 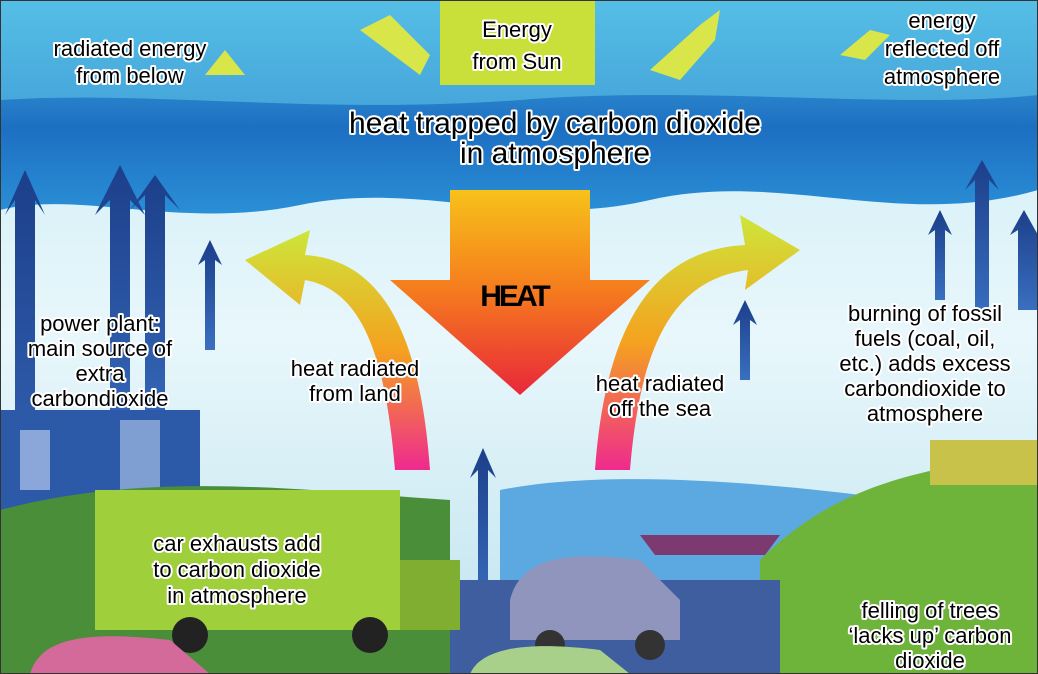 I want to click on label-line: Energy, so click(x=517, y=29).